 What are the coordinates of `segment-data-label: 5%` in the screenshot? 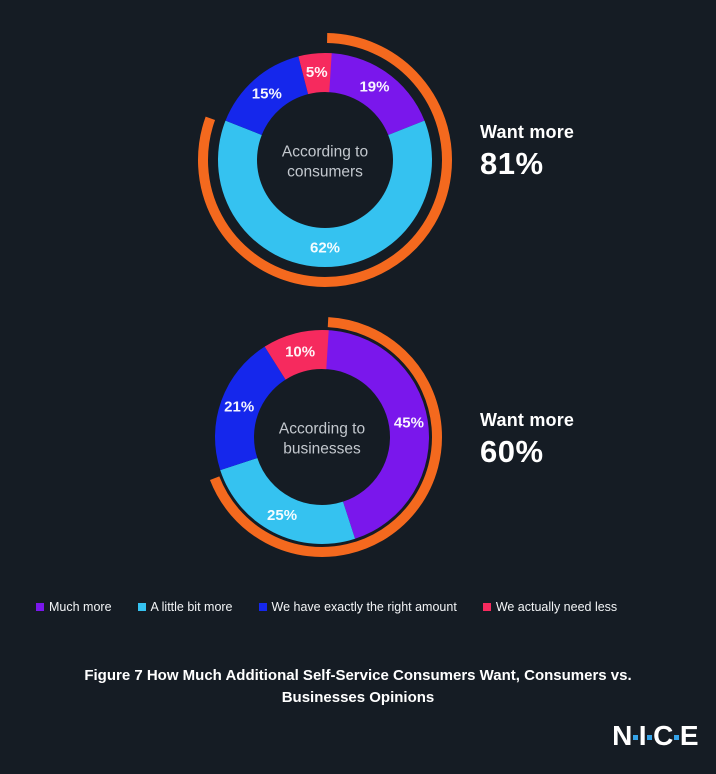 It's located at (317, 72).